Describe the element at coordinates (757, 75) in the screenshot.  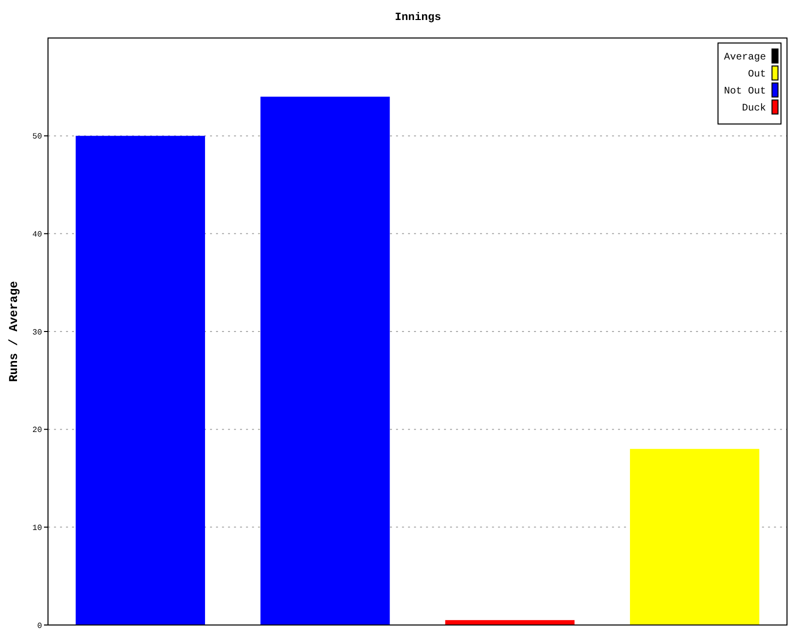
I see `legend-label: Out` at that location.